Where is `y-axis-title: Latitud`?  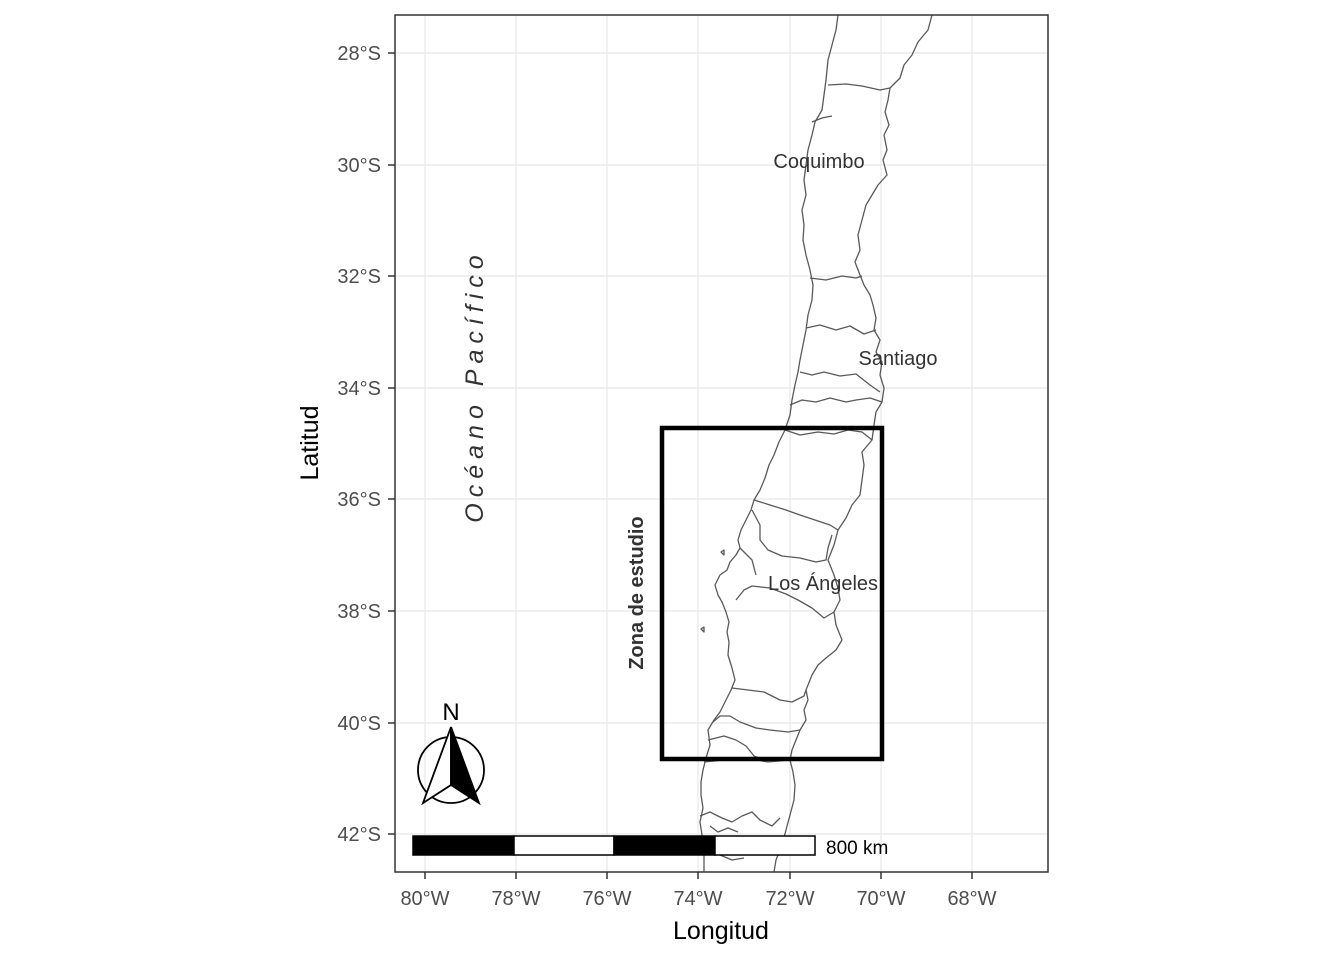
y-axis-title: Latitud is located at coordinates (310, 442).